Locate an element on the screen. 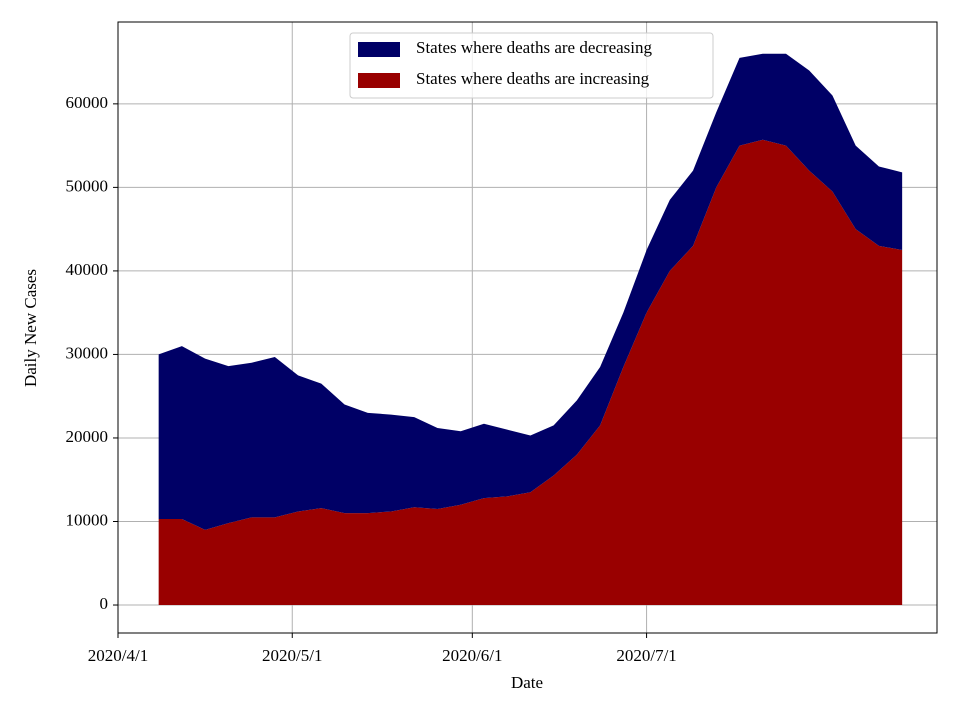 The width and height of the screenshot is (960, 725). legend-box is located at coordinates (531, 65).